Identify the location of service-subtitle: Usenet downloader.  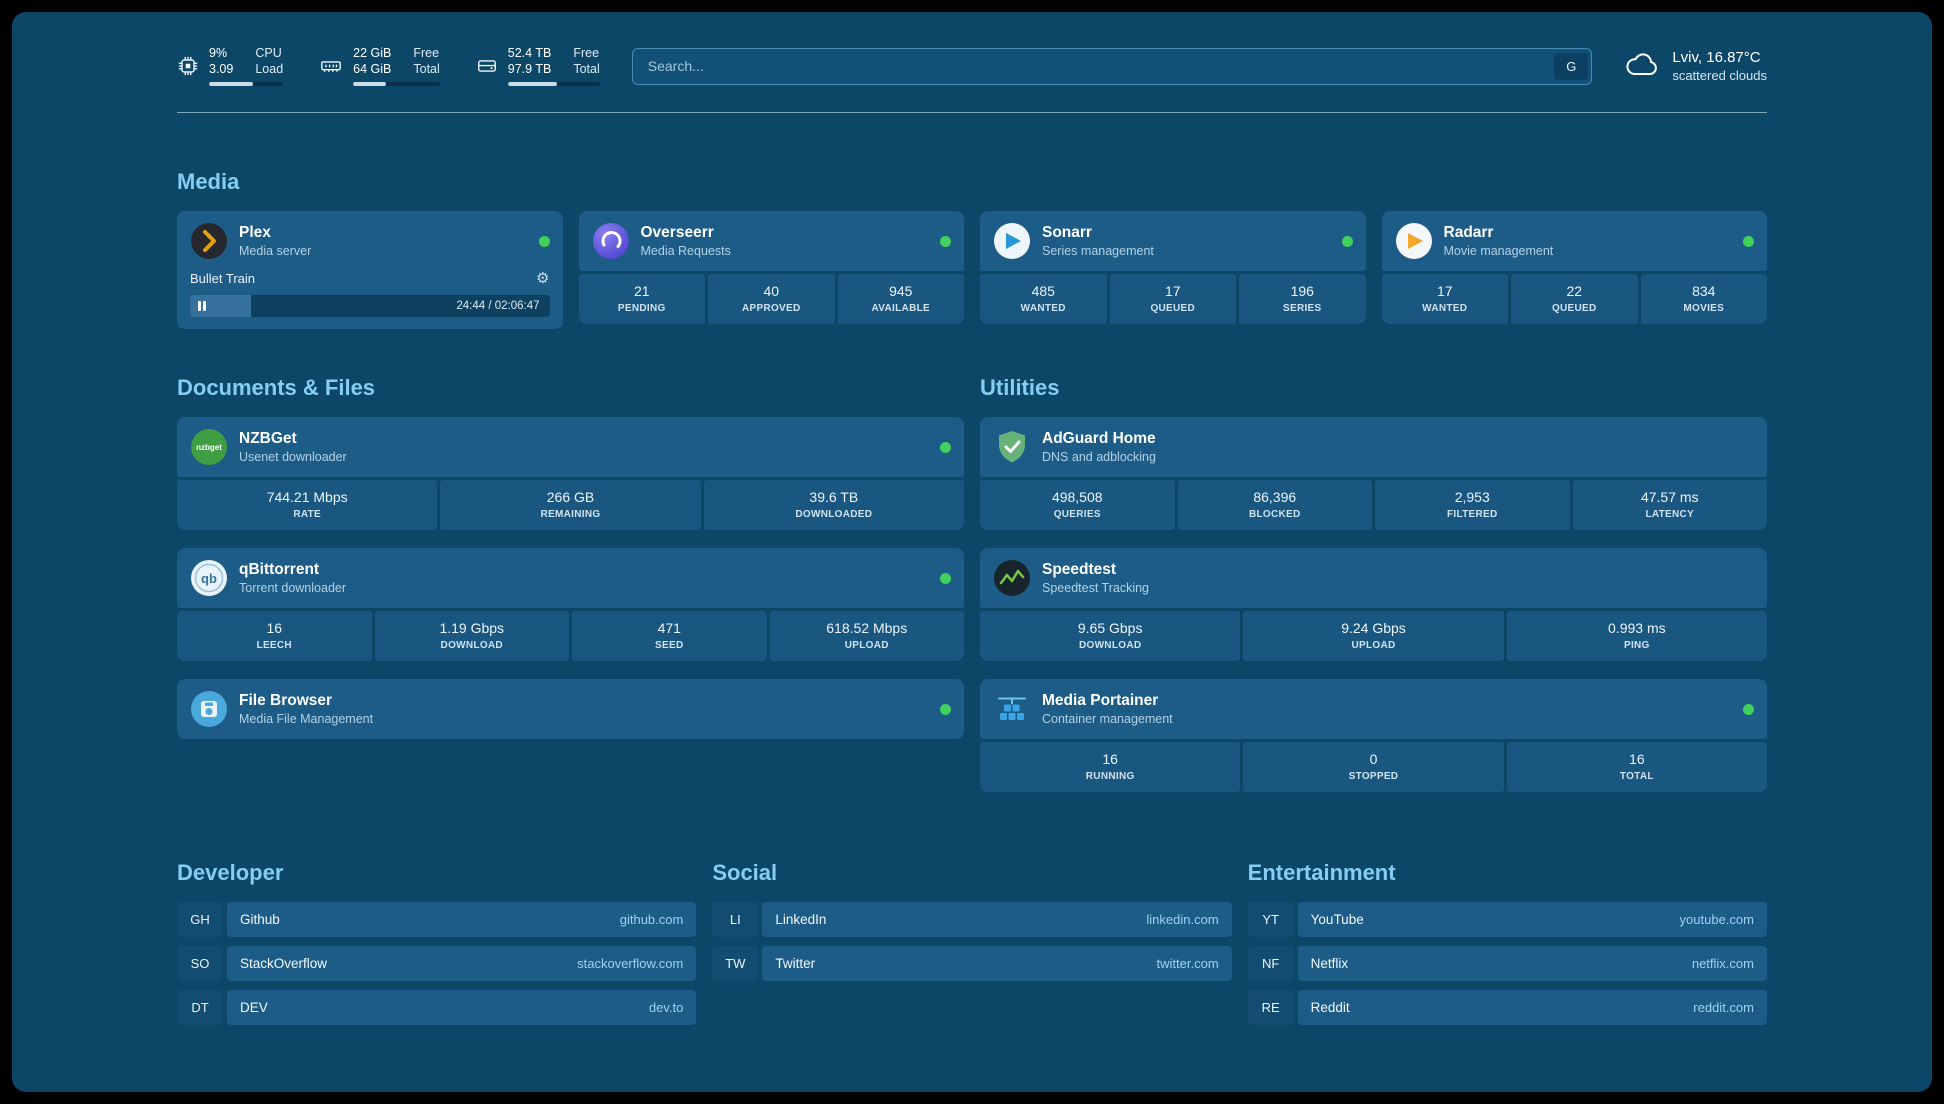
(293, 457).